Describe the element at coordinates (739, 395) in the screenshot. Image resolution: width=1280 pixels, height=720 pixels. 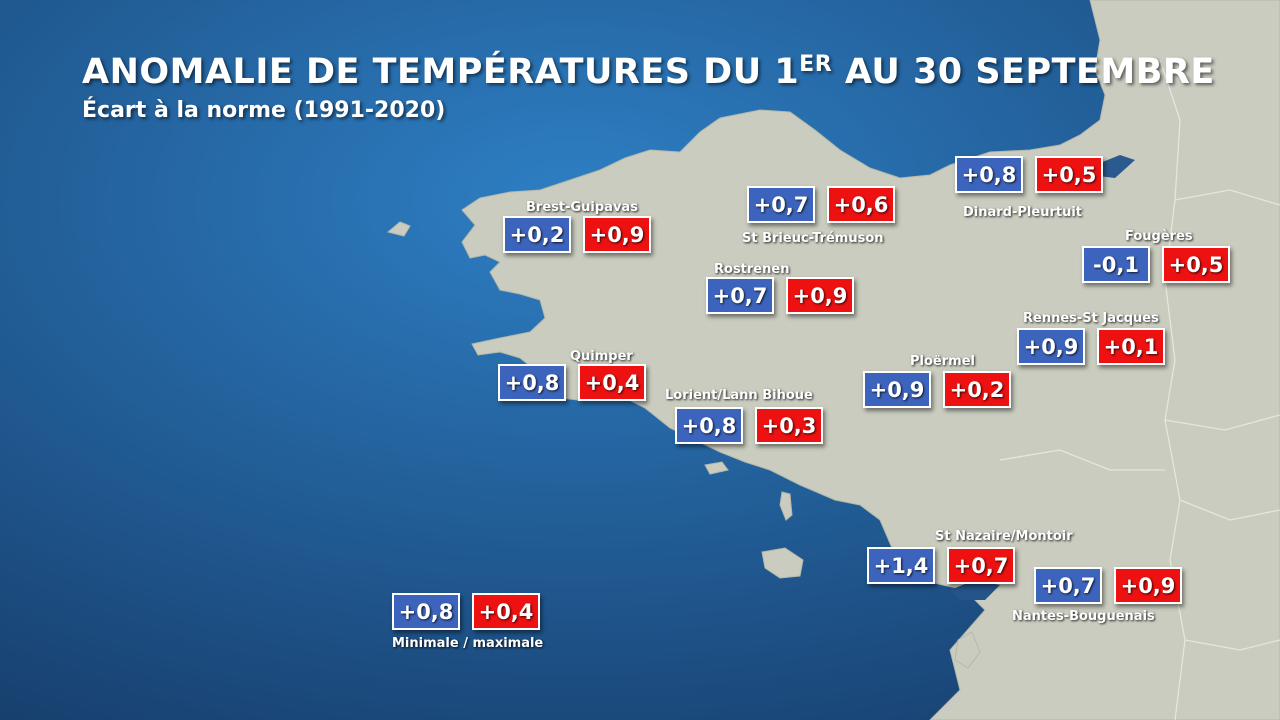
I see `station-label: Lorient/Lann Bihoue` at that location.